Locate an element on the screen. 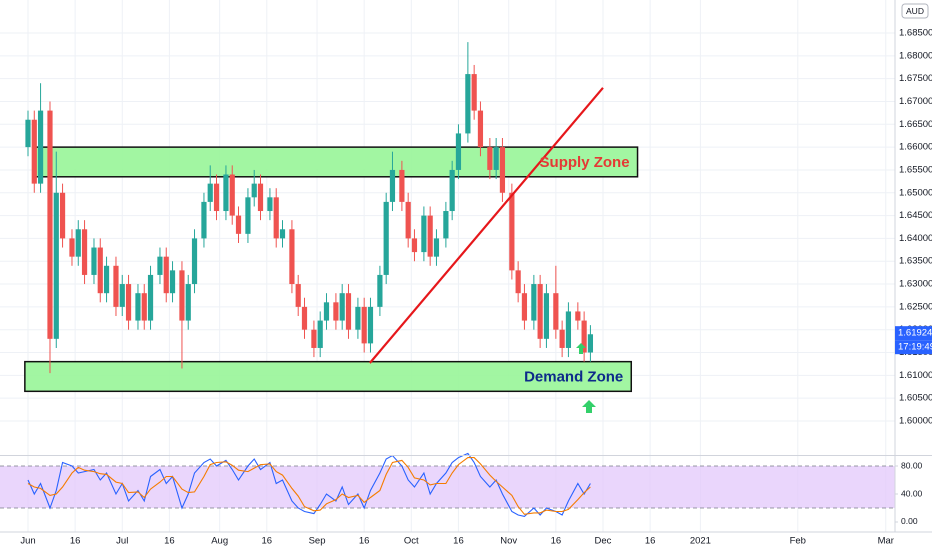 The height and width of the screenshot is (550, 932). y-tick-label: 1.67500 is located at coordinates (915, 78).